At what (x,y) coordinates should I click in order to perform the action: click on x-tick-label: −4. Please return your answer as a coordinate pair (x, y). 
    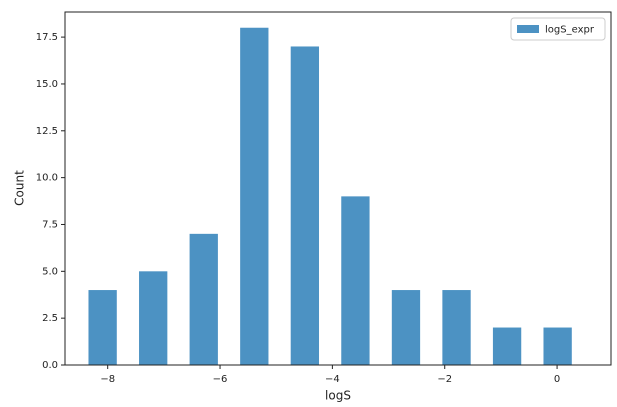
    Looking at the image, I should click on (332, 379).